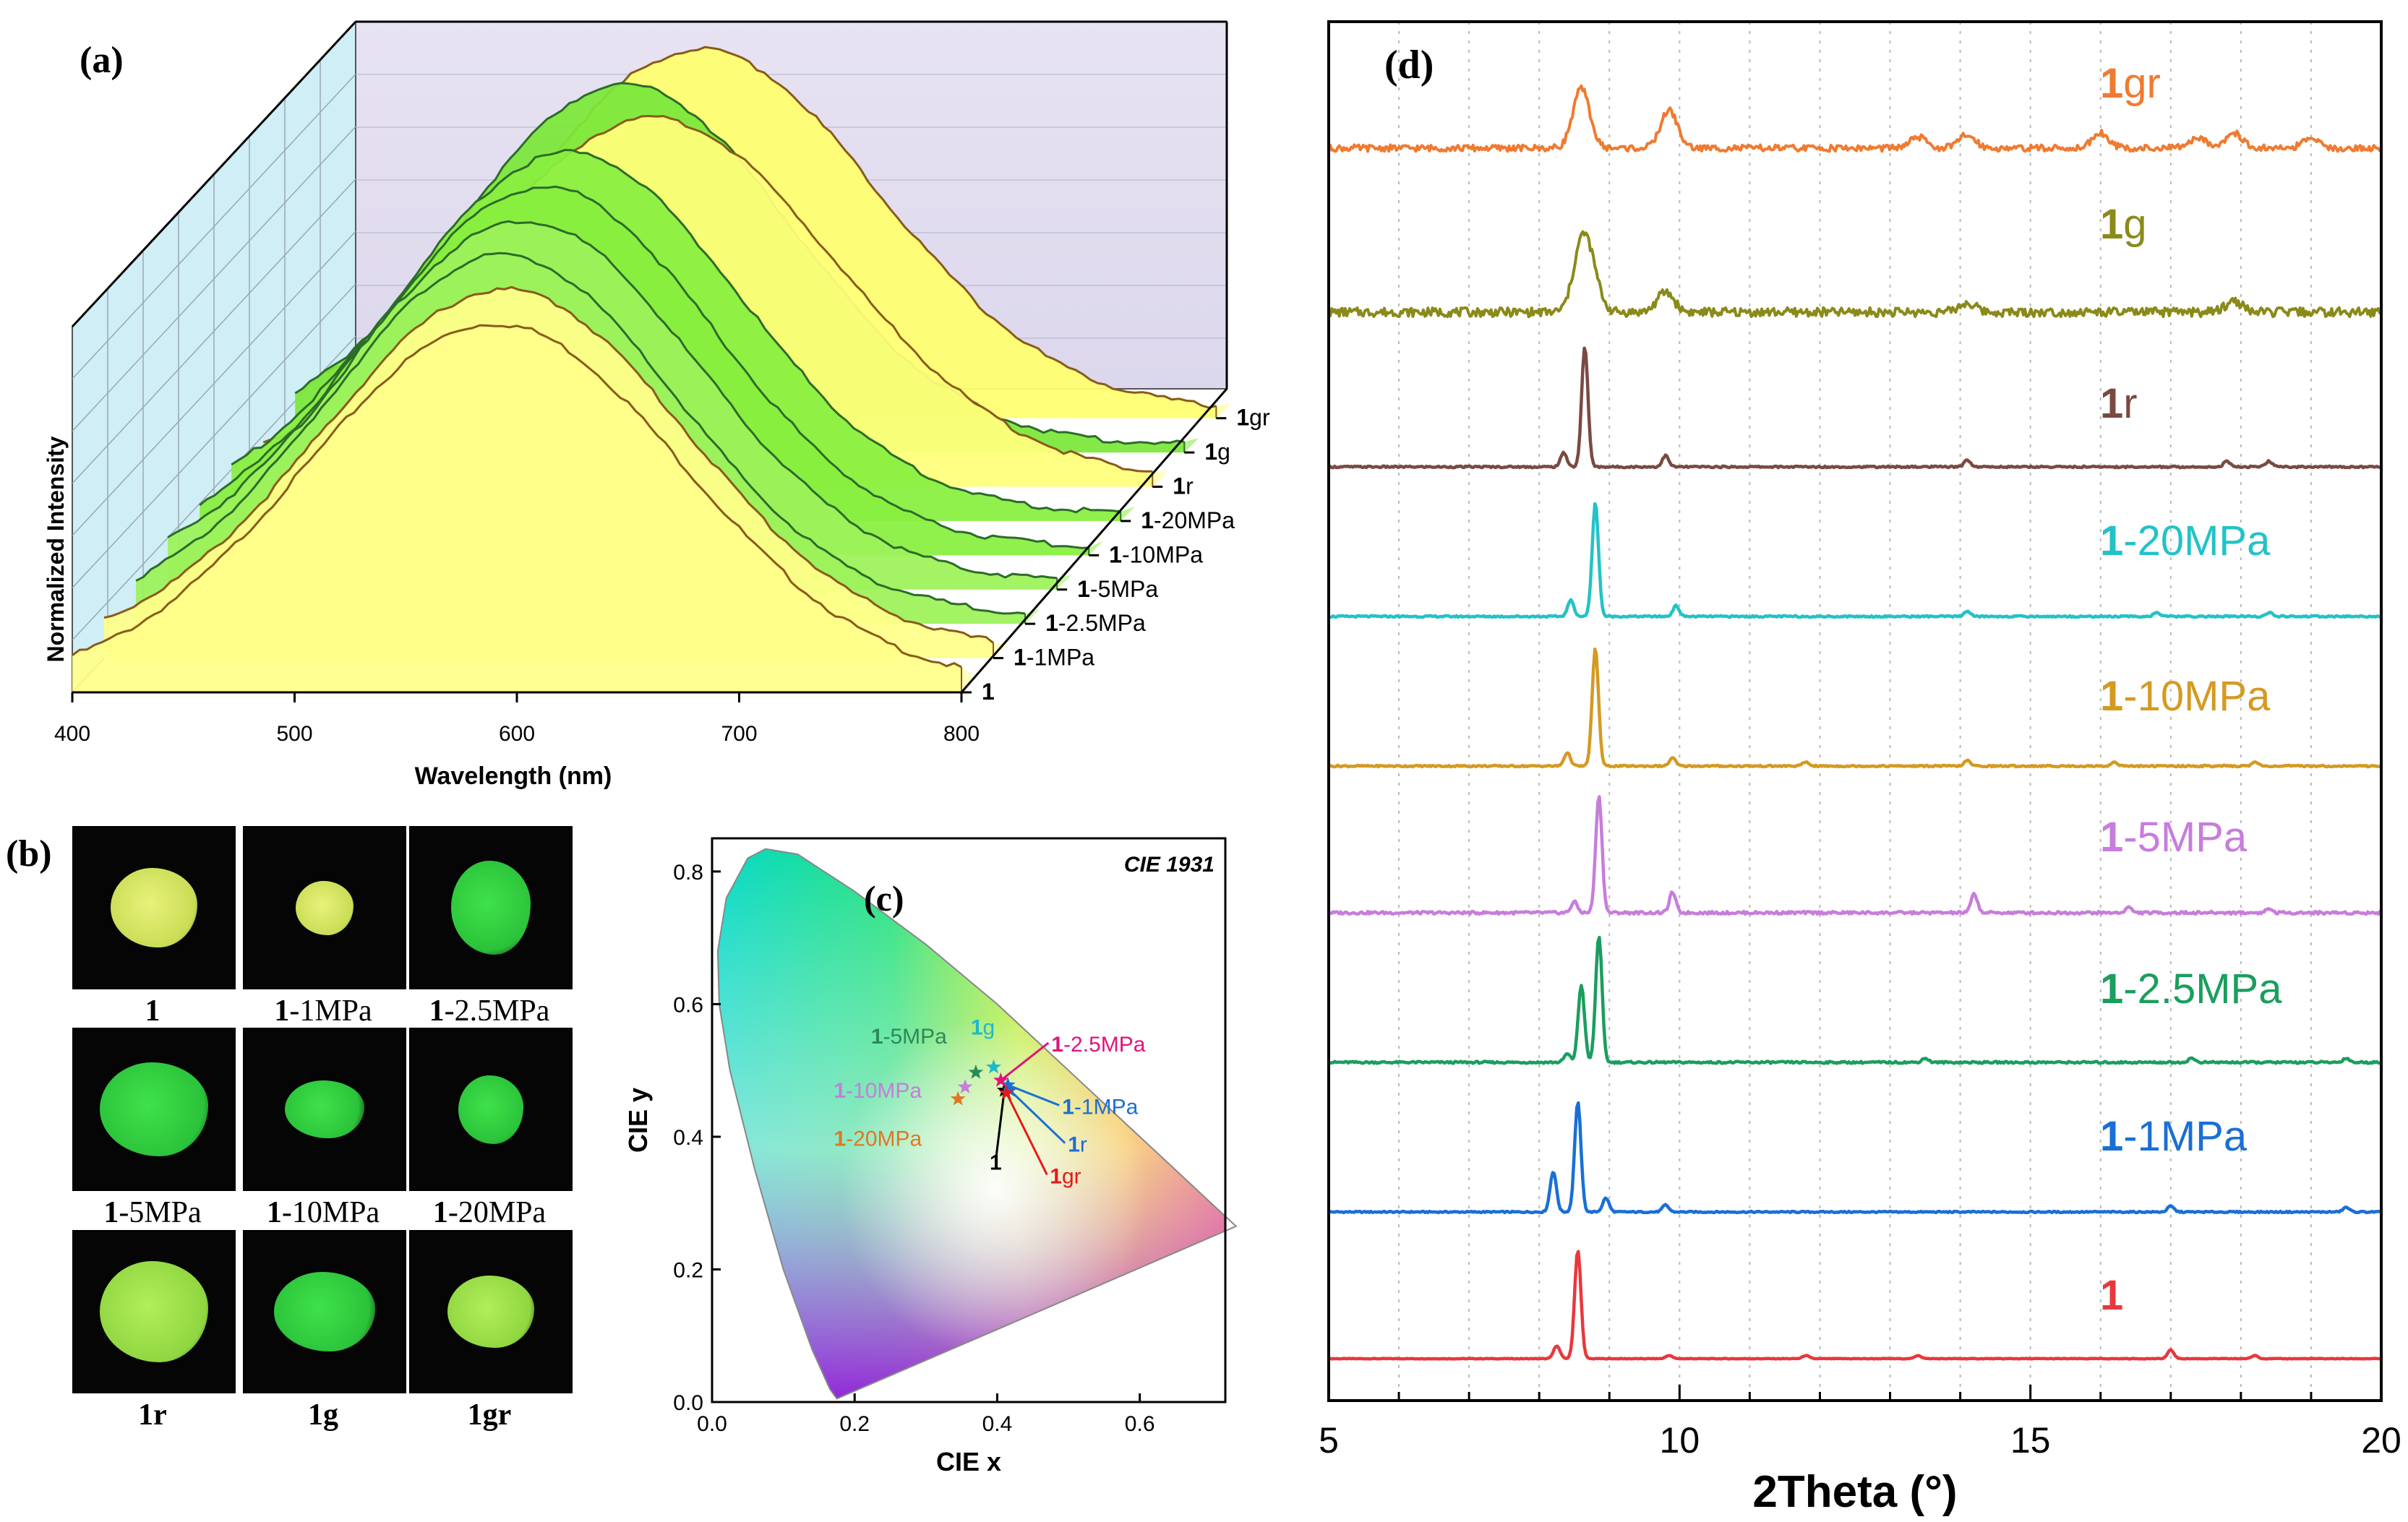 This screenshot has height=1522, width=2408. I want to click on panel-a-series-label-suffix: r, so click(1190, 486).